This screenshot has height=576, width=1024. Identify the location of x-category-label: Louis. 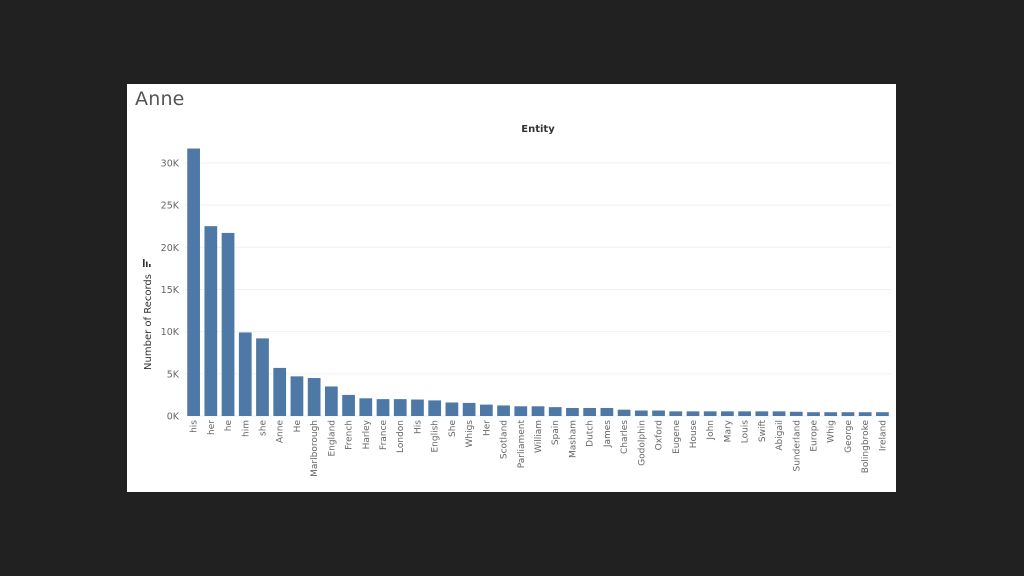
(746, 432).